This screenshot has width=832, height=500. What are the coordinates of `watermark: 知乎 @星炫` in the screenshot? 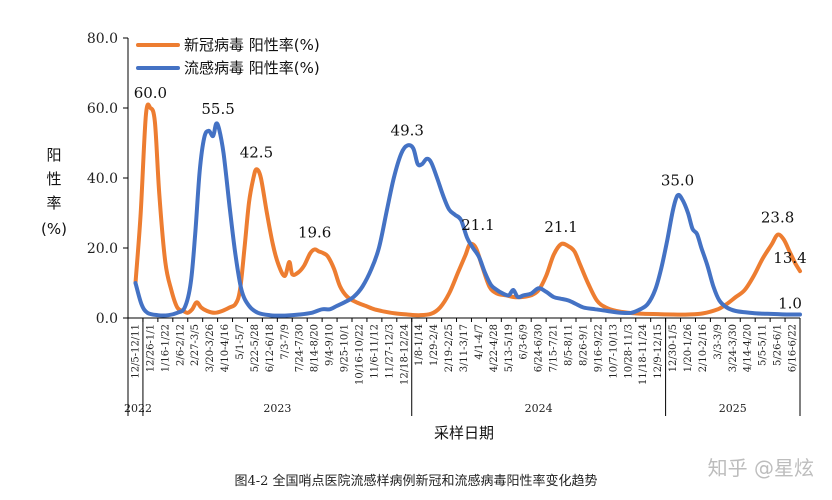 It's located at (760, 468).